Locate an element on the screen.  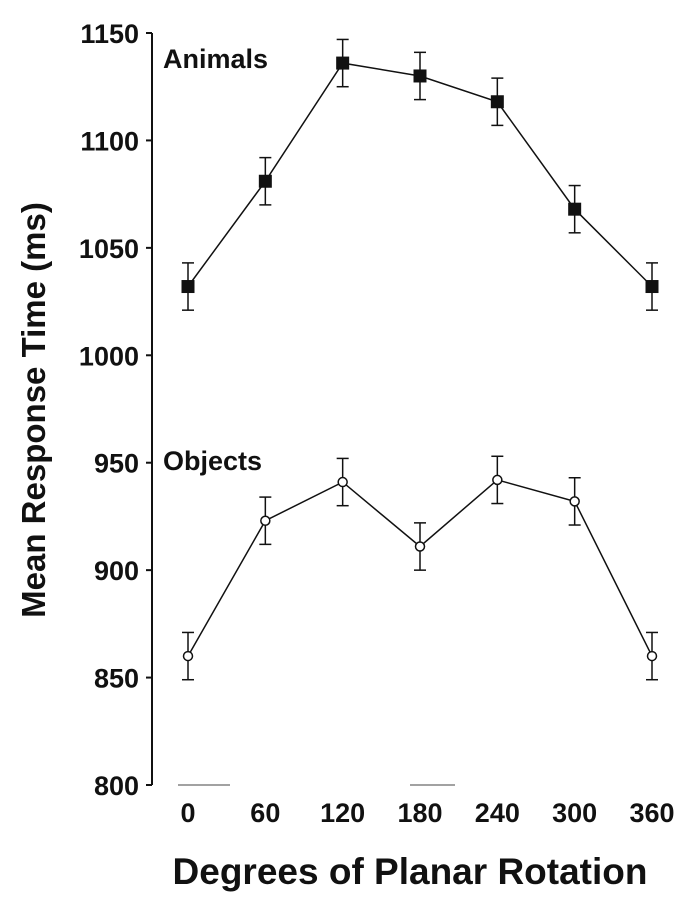
y-tick-label: 1150 is located at coordinates (109, 34).